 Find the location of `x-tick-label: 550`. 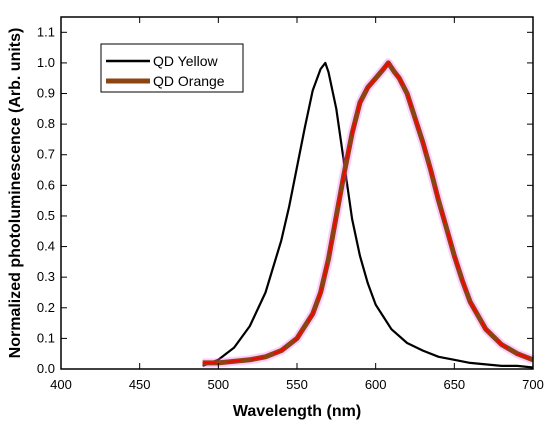

x-tick-label: 550 is located at coordinates (297, 384).